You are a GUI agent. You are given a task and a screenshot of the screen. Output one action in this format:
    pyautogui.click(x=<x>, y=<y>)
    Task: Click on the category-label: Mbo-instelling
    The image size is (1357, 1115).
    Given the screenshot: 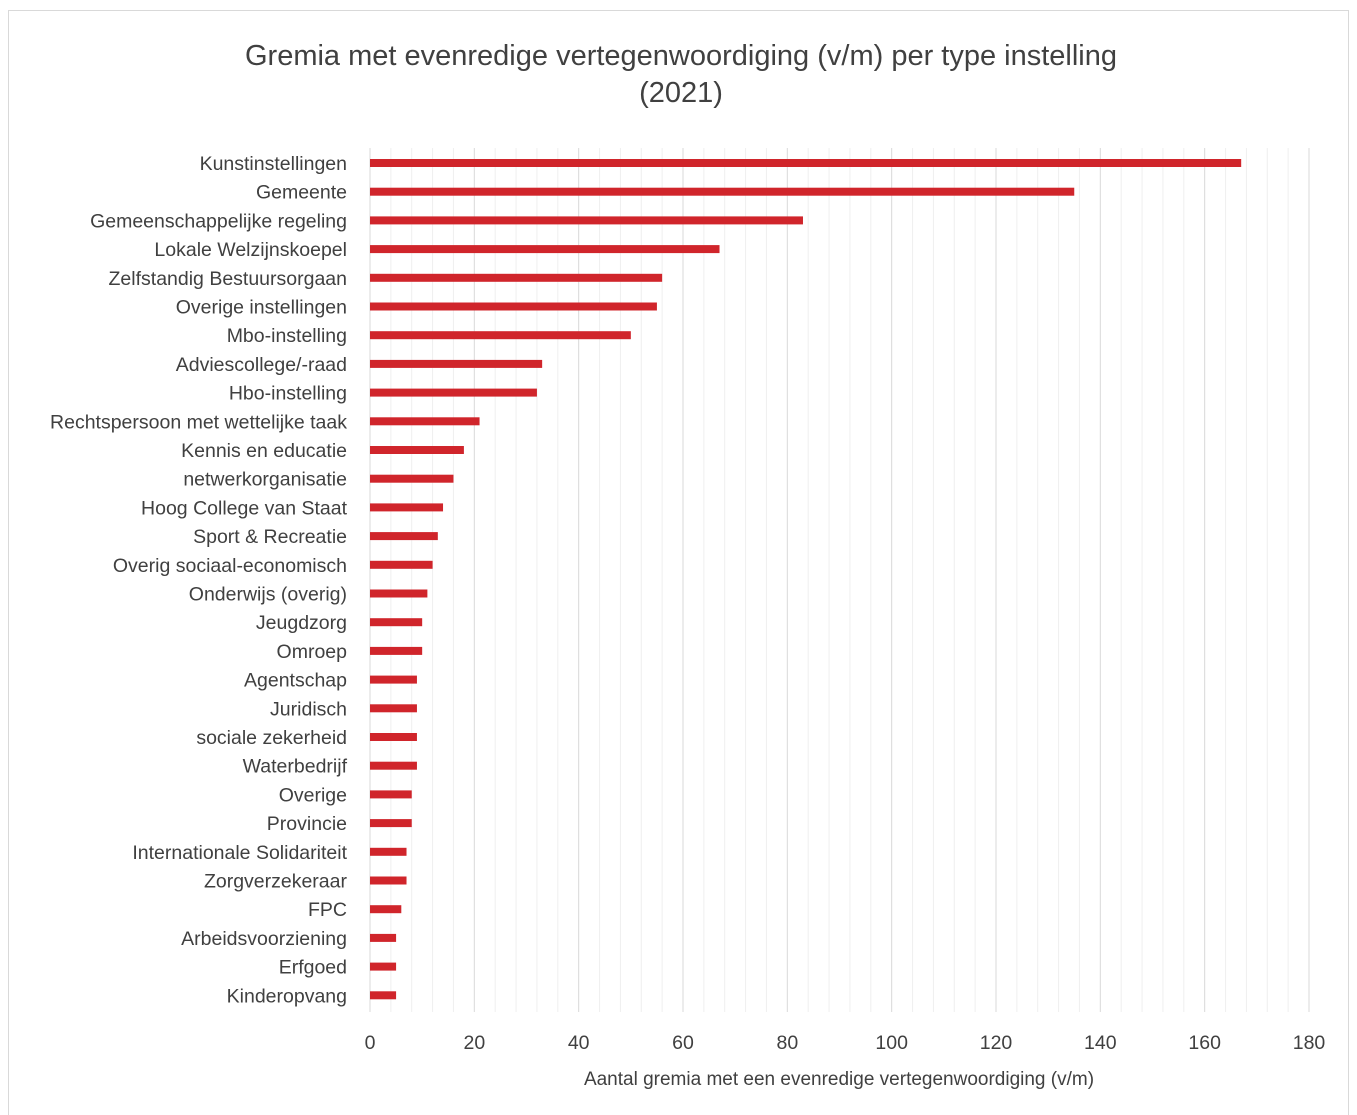 What is the action you would take?
    pyautogui.click(x=287, y=336)
    